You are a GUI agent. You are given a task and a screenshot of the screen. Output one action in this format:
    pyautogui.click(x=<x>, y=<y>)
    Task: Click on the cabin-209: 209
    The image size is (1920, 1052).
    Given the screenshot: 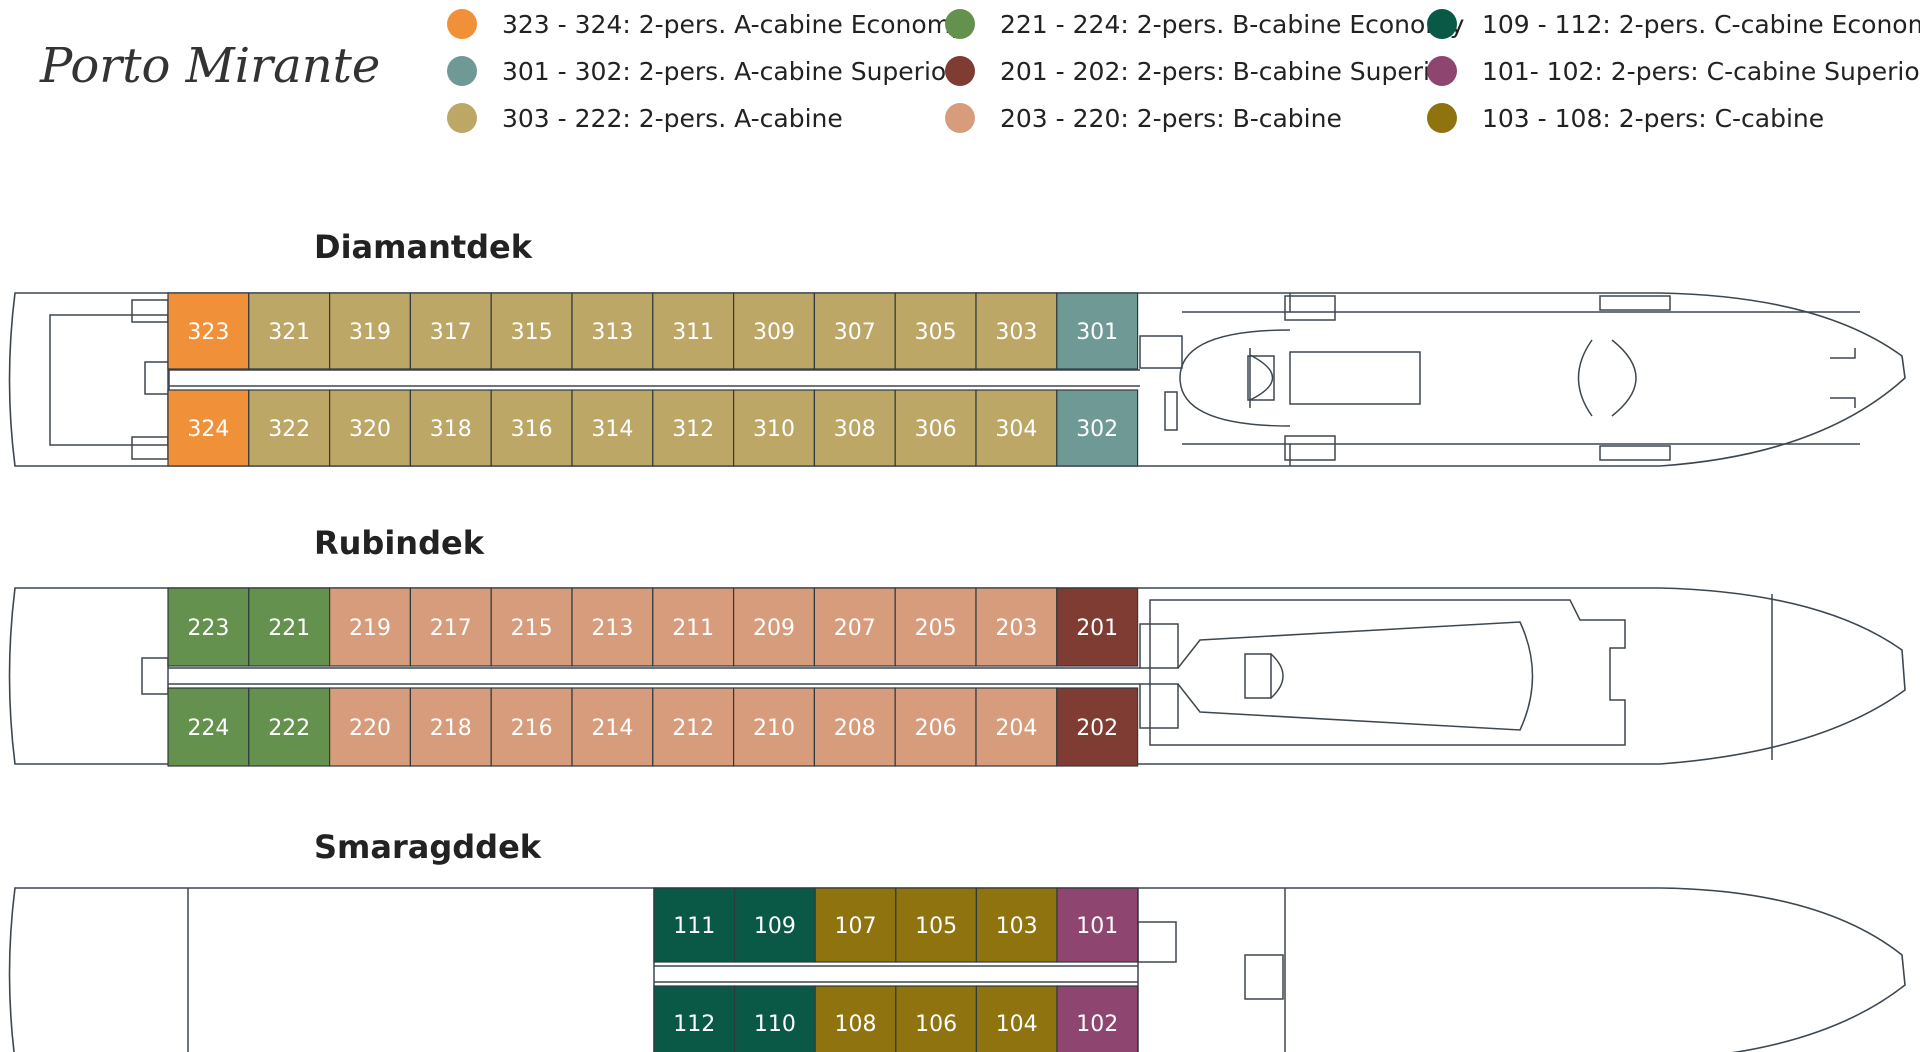 What is the action you would take?
    pyautogui.click(x=773, y=627)
    